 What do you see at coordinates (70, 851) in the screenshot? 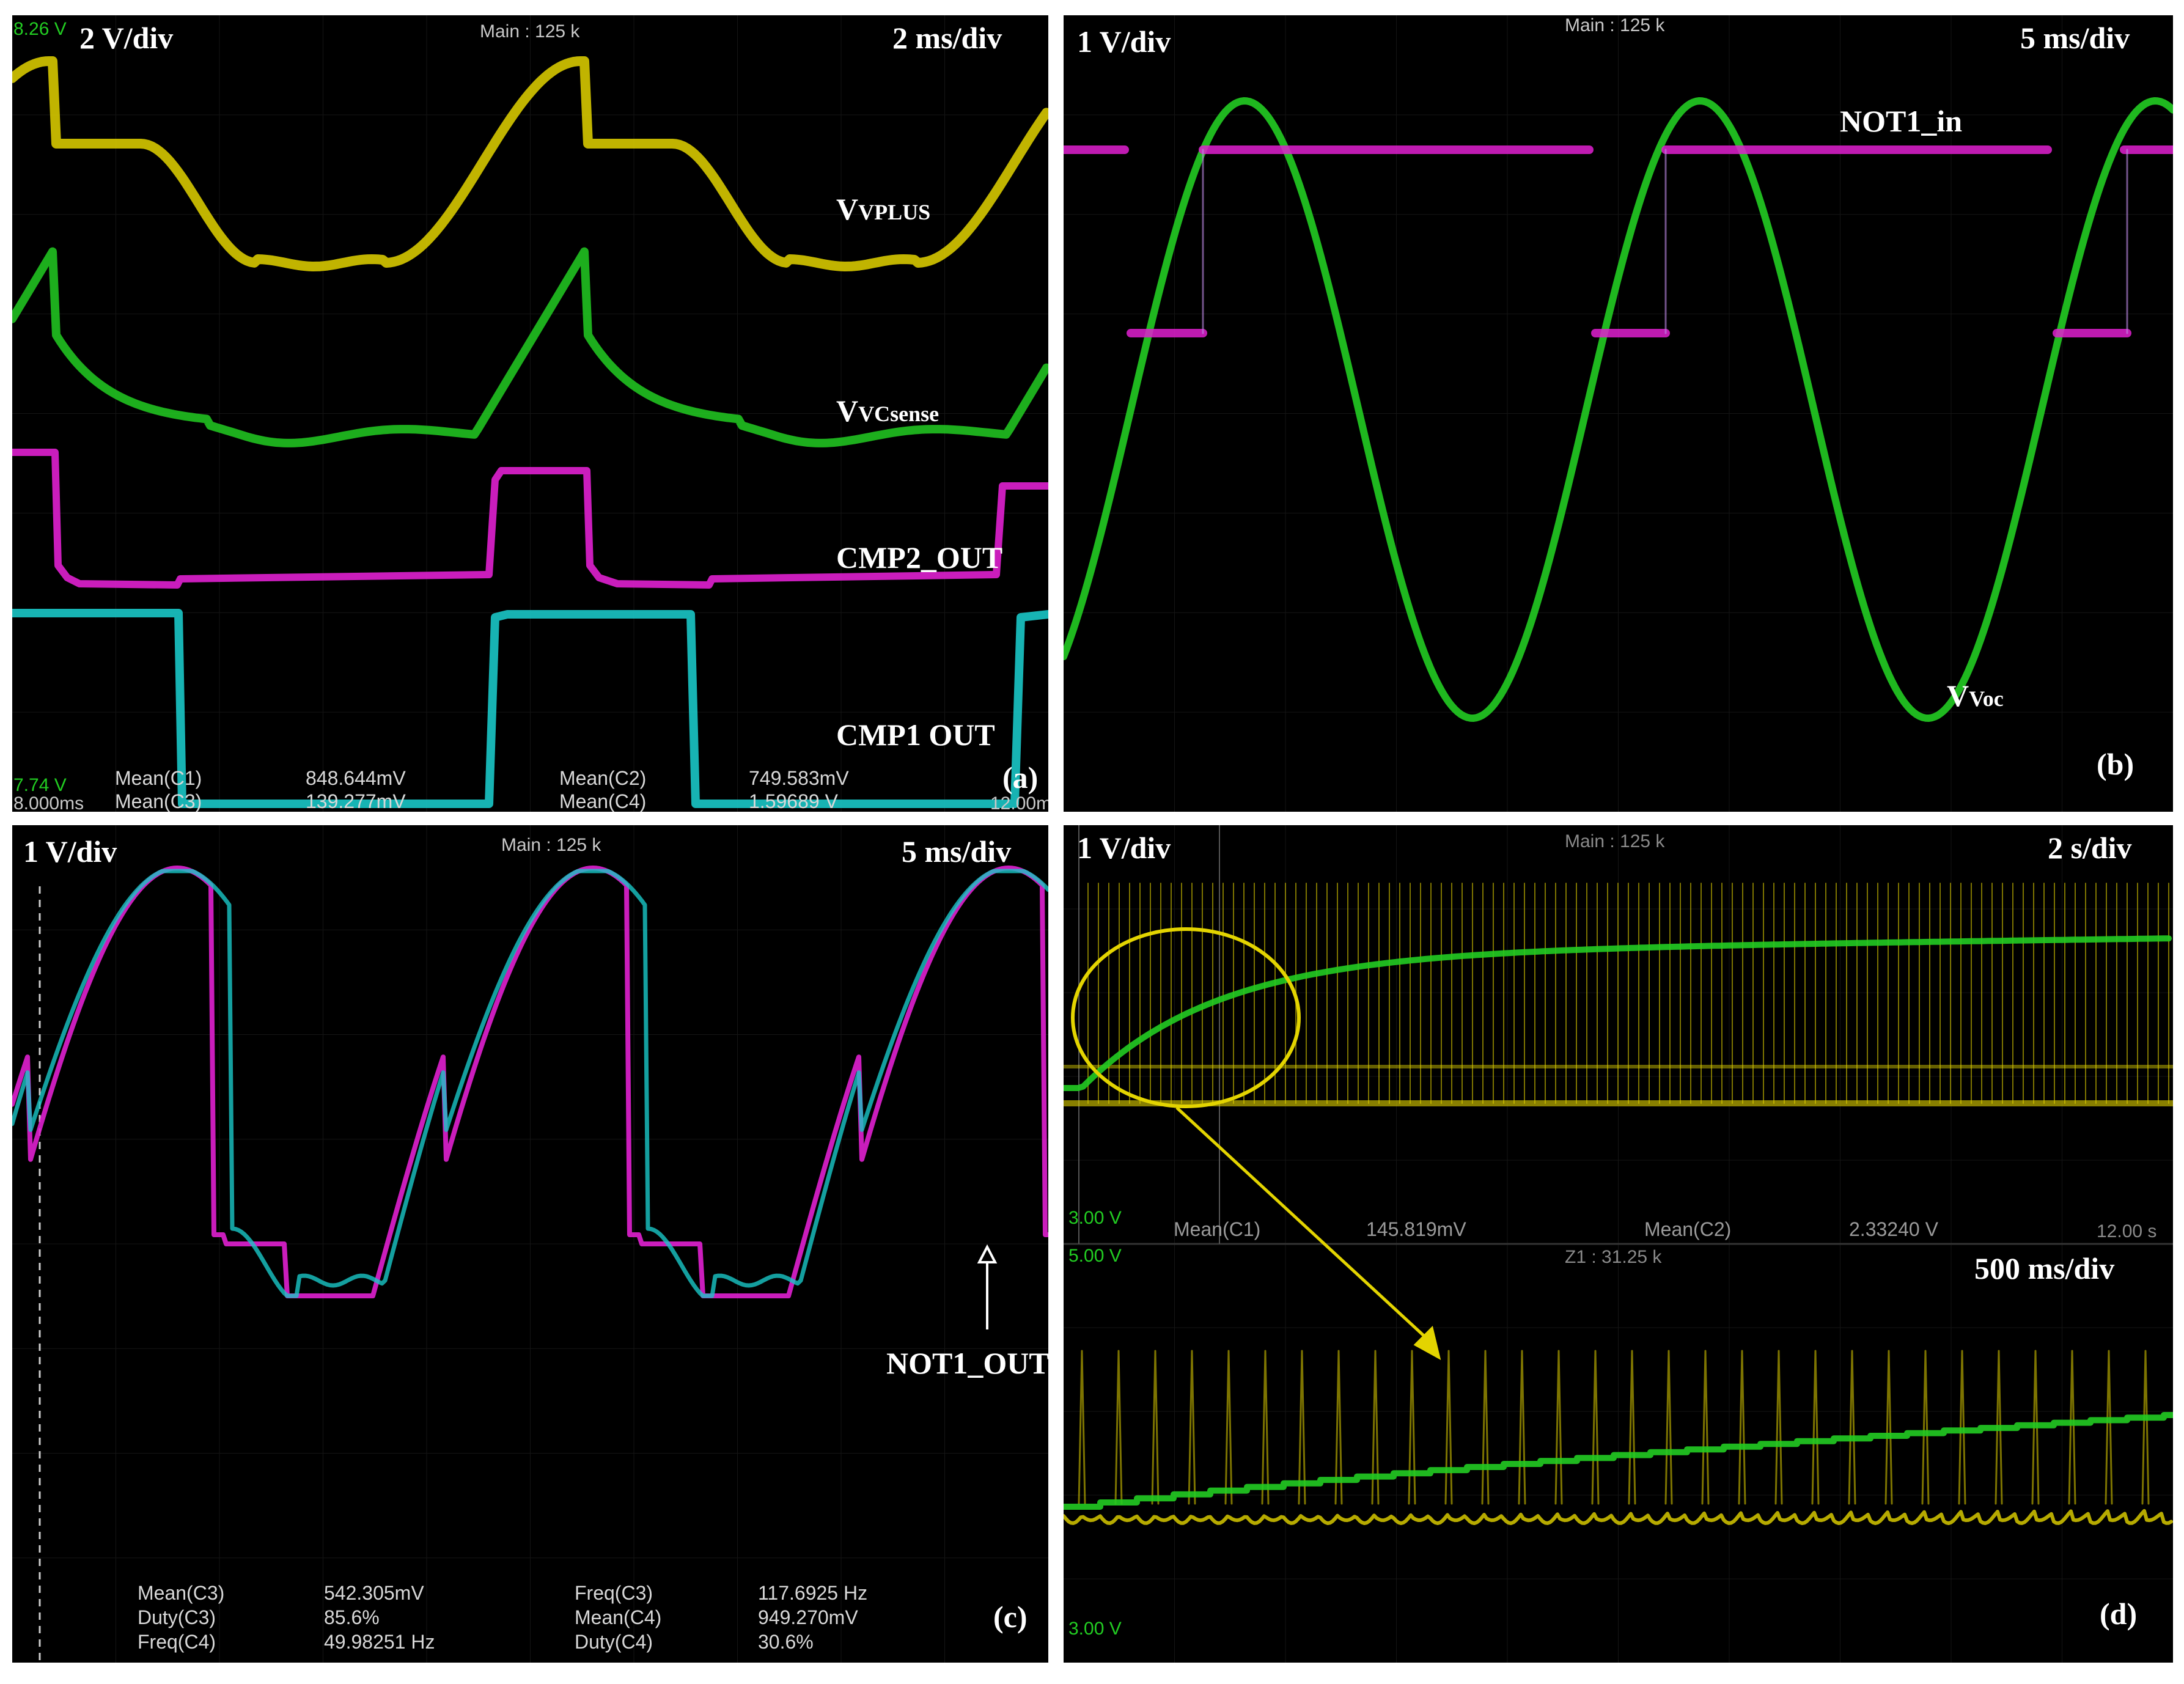
I see `panel-c-vdiv: 1 V/div` at bounding box center [70, 851].